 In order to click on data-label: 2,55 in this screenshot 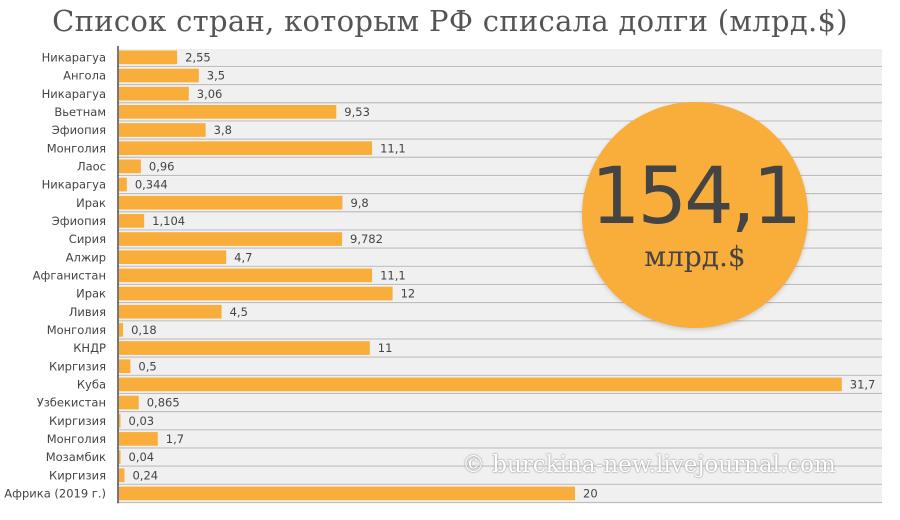, I will do `click(198, 58)`.